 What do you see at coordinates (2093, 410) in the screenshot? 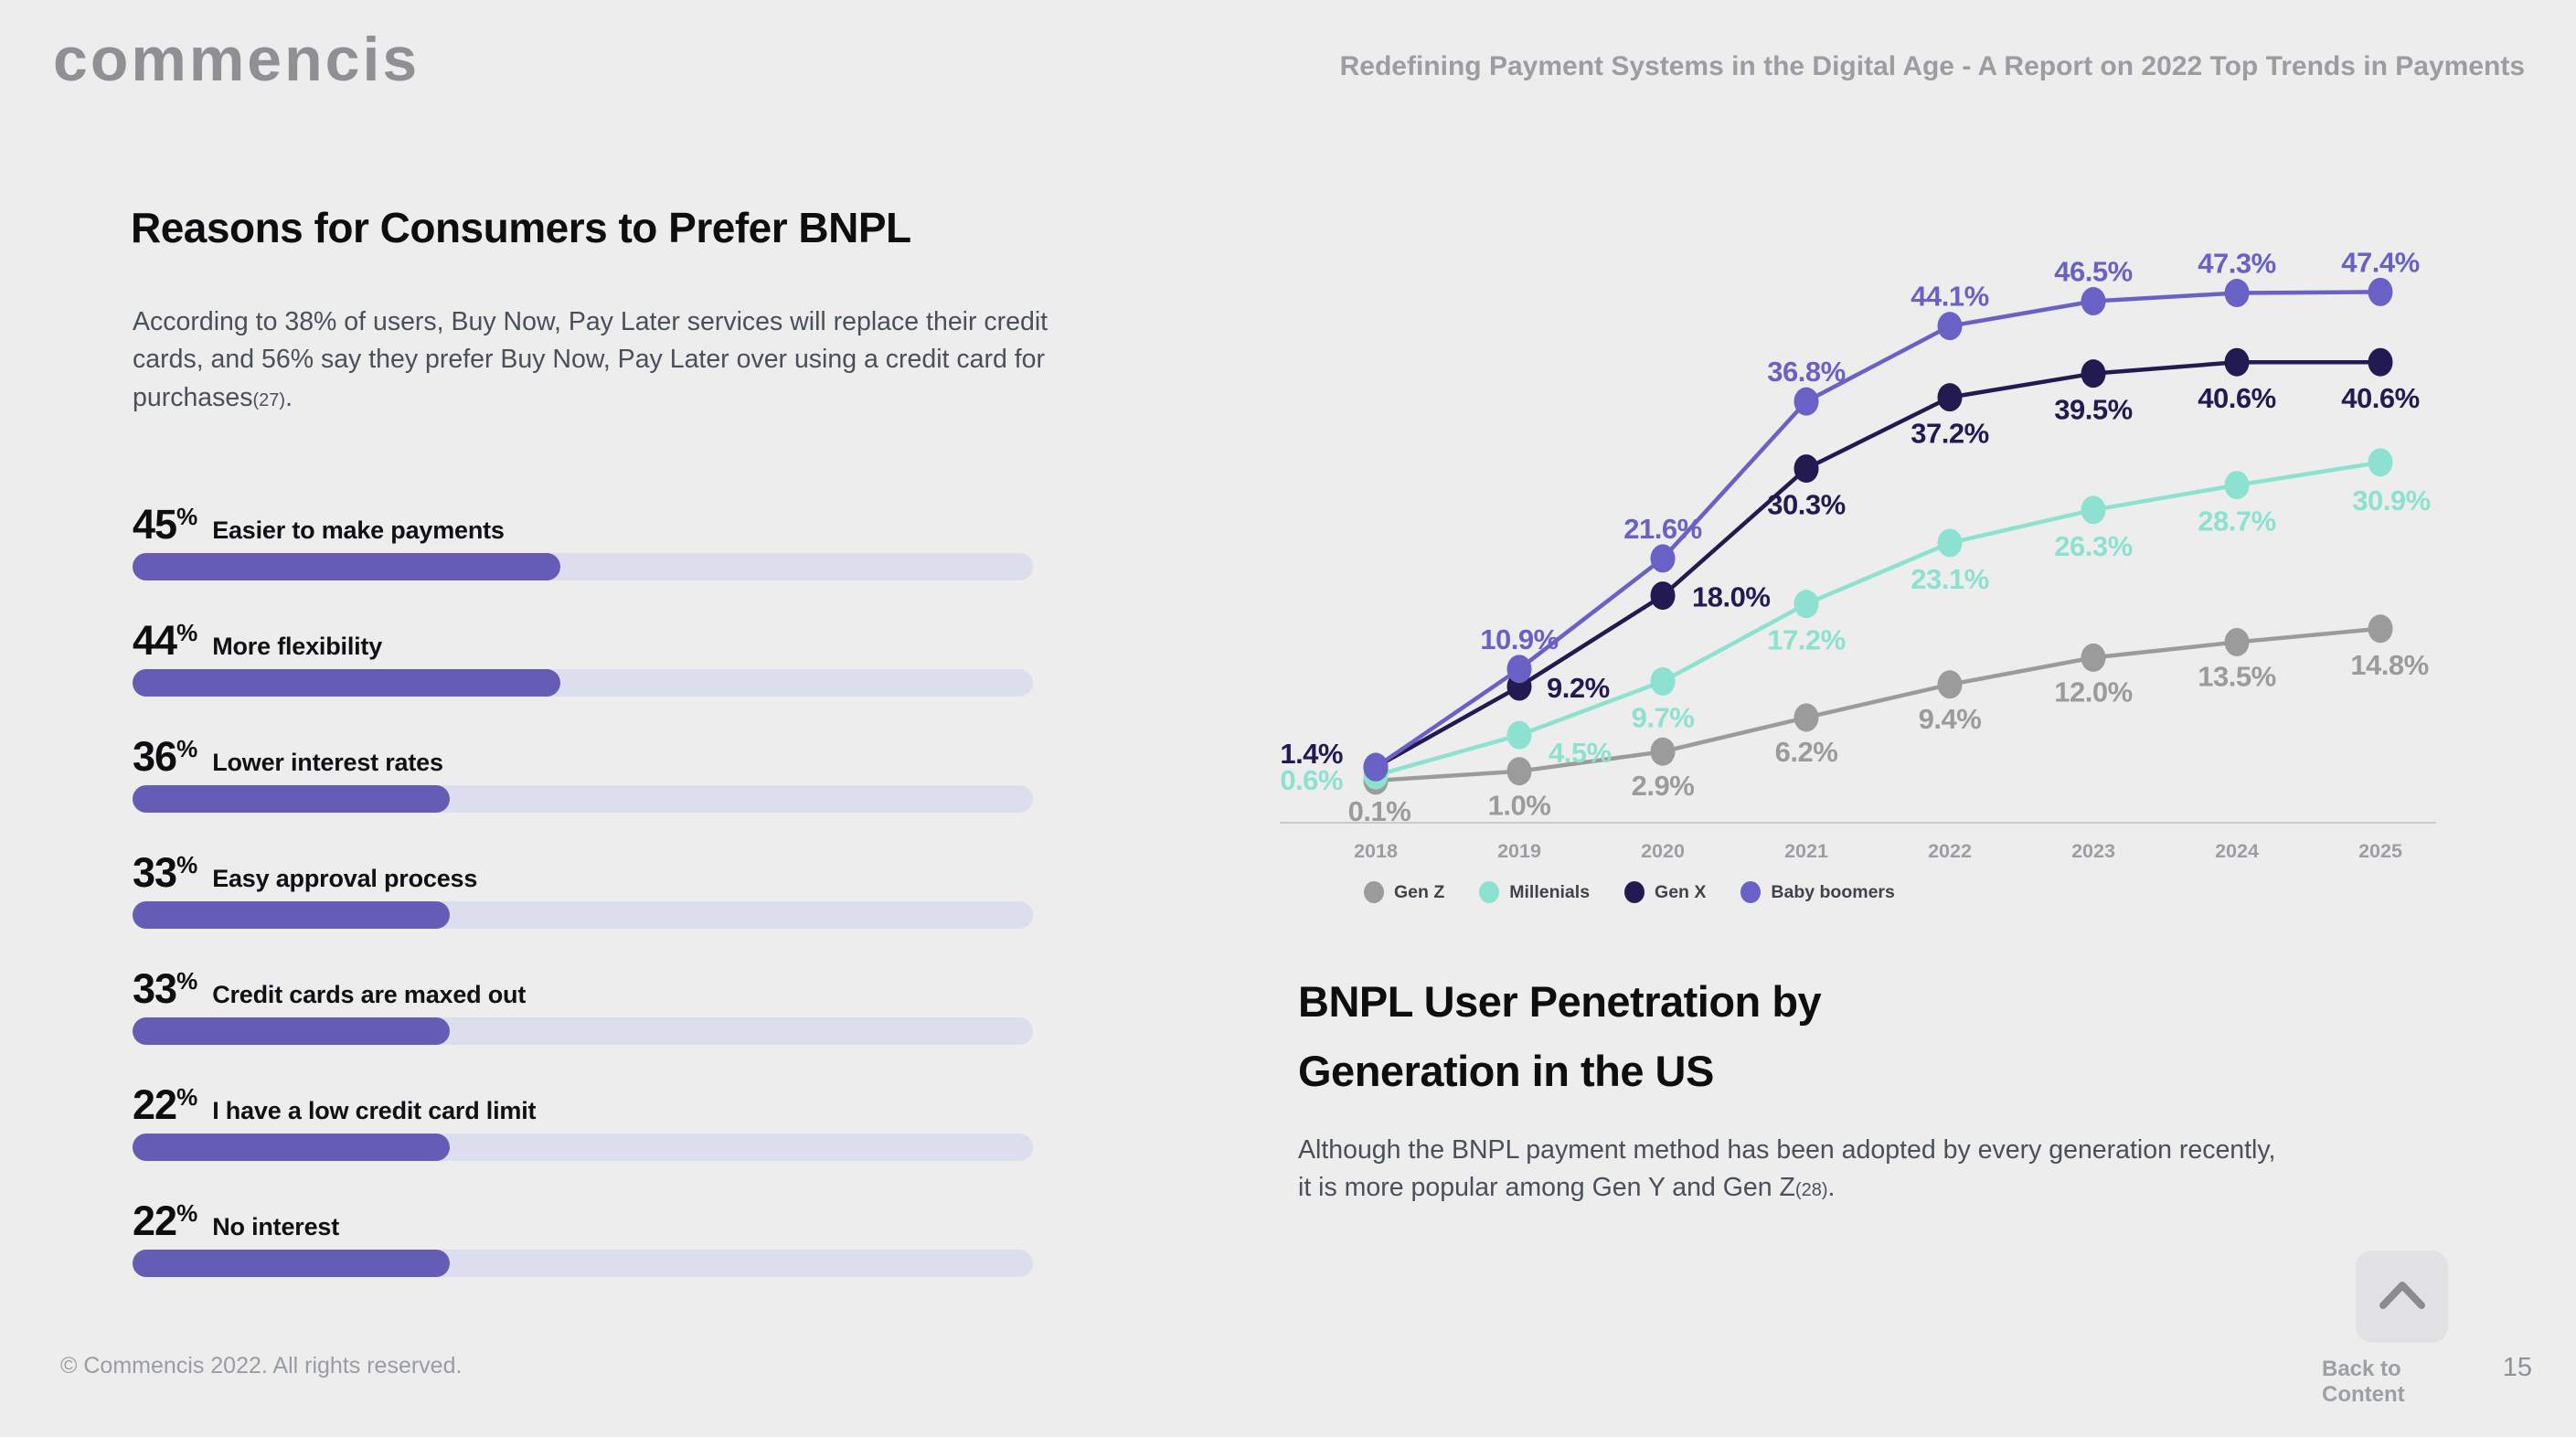
I see `data-label-gen-x: 39.5%` at bounding box center [2093, 410].